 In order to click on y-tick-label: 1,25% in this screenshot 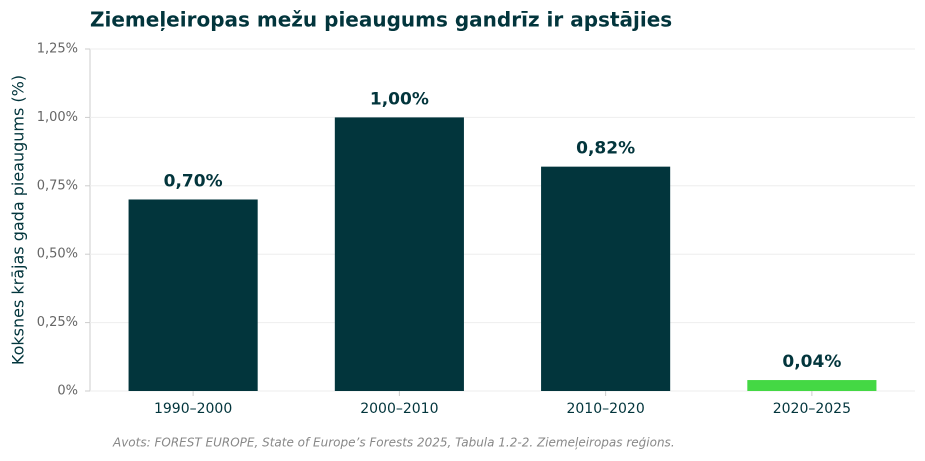, I will do `click(57, 49)`.